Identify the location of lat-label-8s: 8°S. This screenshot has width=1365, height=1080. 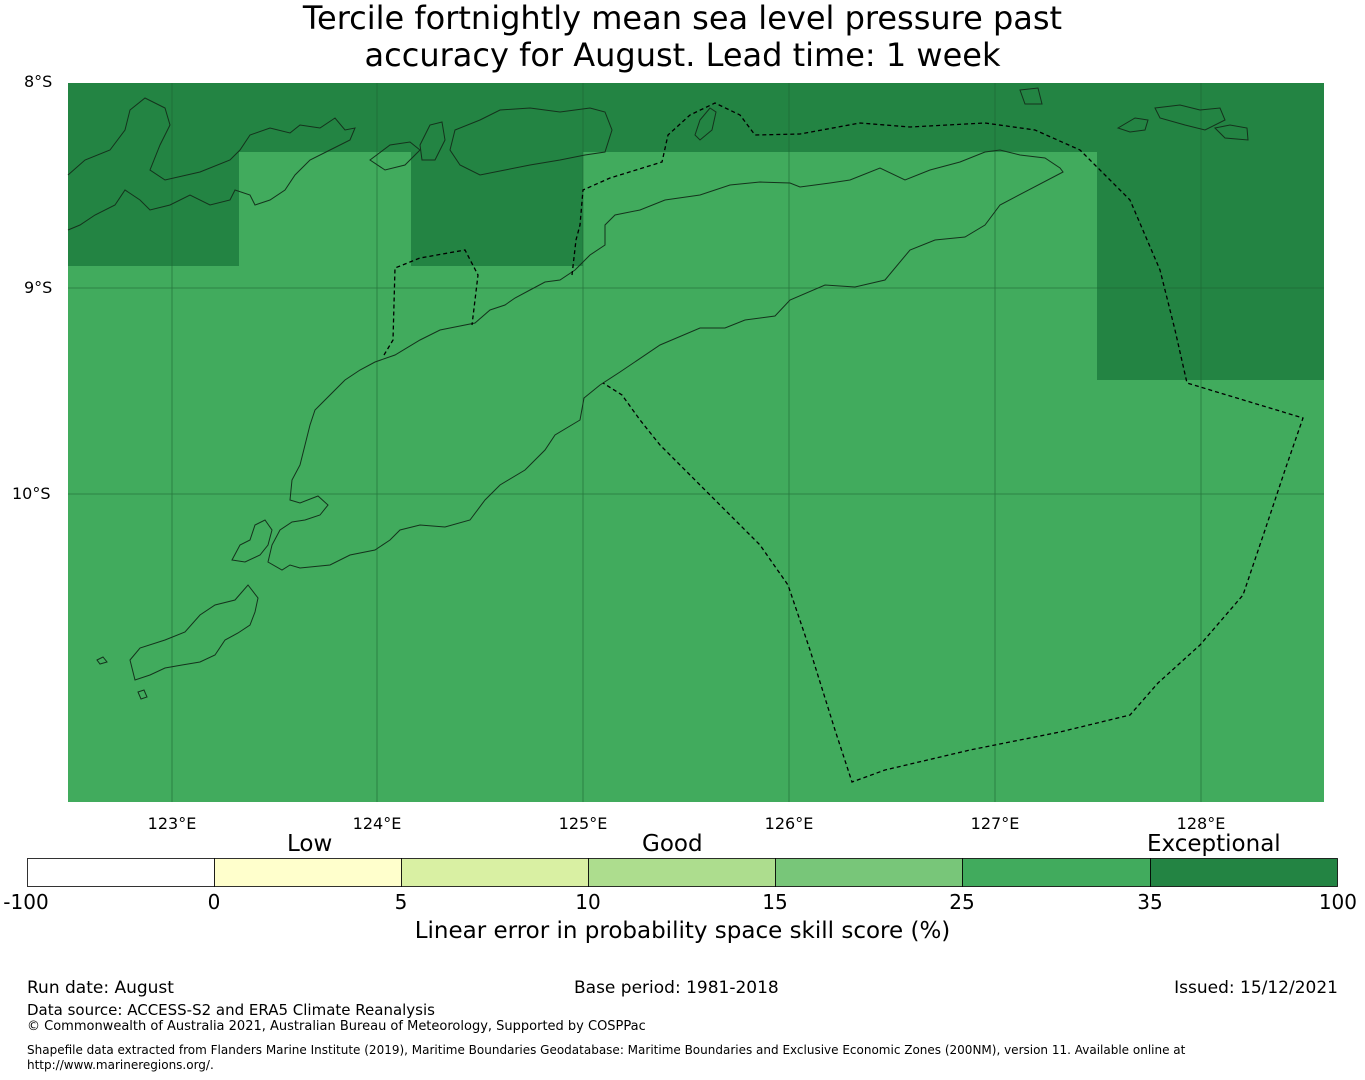
(38, 81).